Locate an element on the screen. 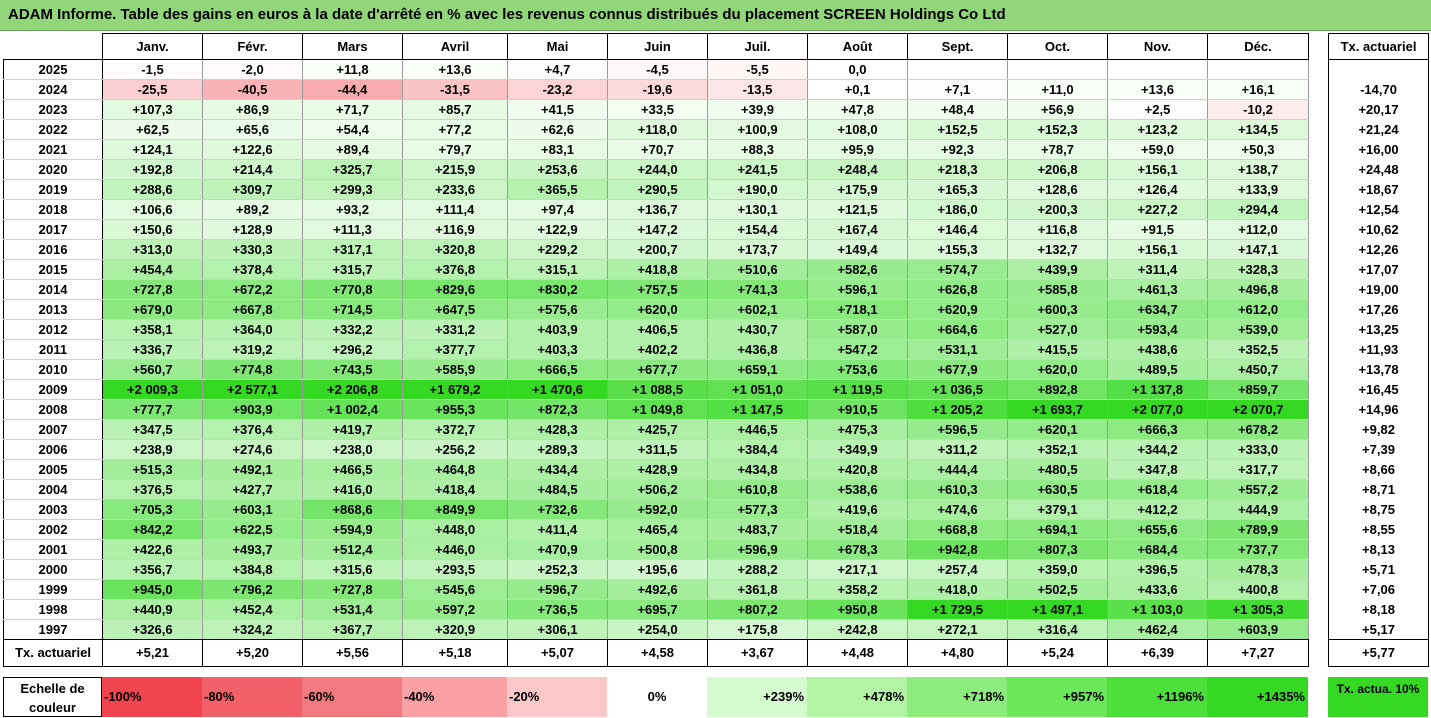  gain-cell: +77,2 is located at coordinates (455, 129).